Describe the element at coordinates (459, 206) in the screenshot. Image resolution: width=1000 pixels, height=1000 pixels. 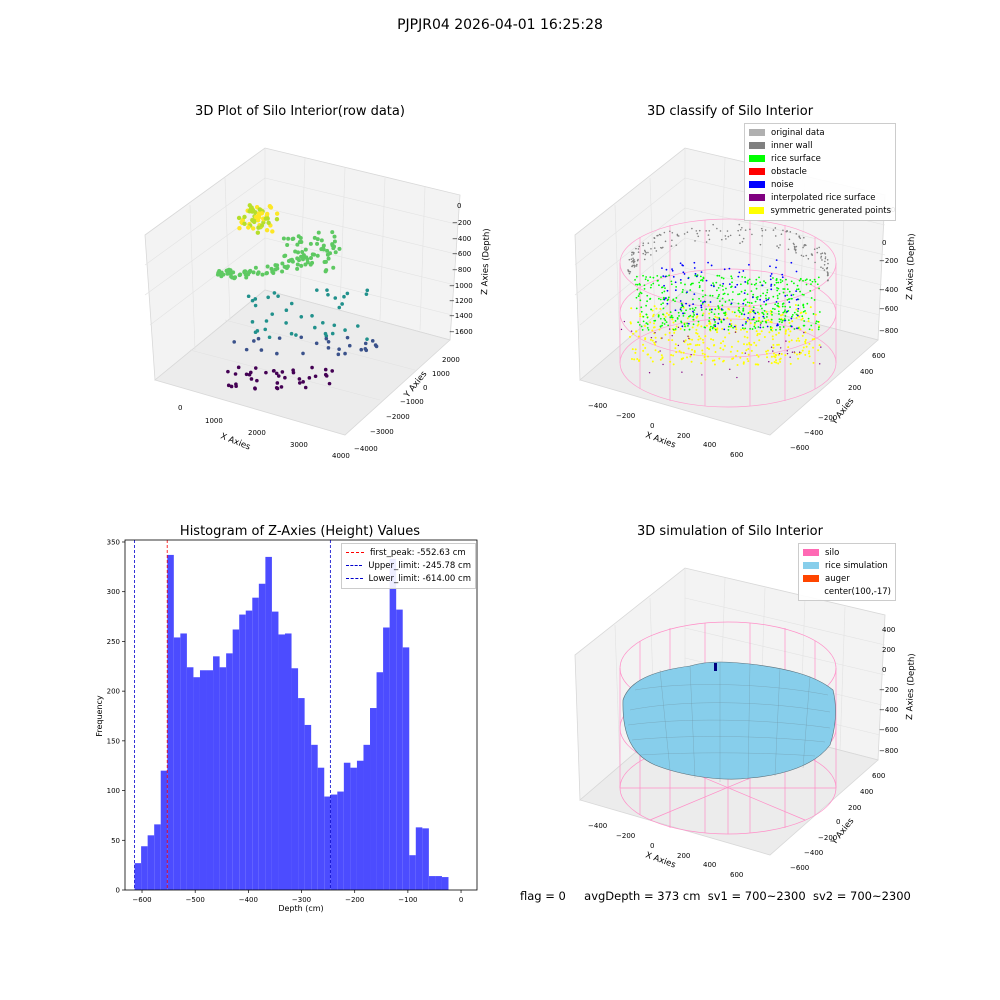
I see `plot1-ztick: 0` at that location.